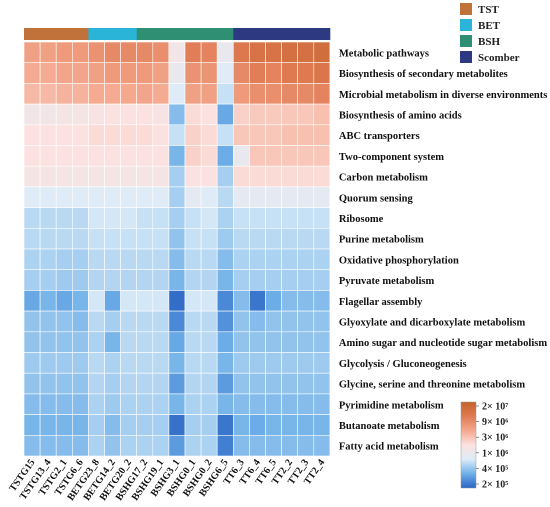 Image resolution: width=550 pixels, height=507 pixels. What do you see at coordinates (423, 74) in the screenshot?
I see `row-label: Biosynthesis of secondary metabolites` at bounding box center [423, 74].